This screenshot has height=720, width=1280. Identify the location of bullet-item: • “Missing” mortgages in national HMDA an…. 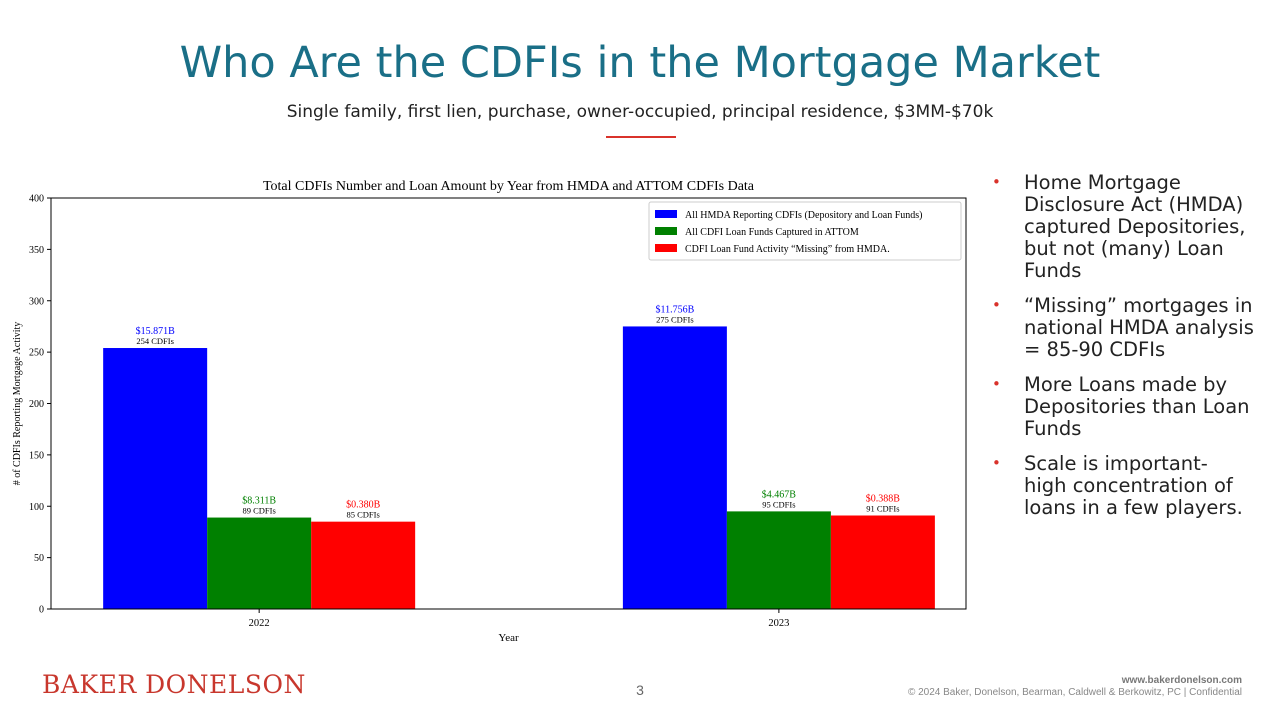
(1123, 328).